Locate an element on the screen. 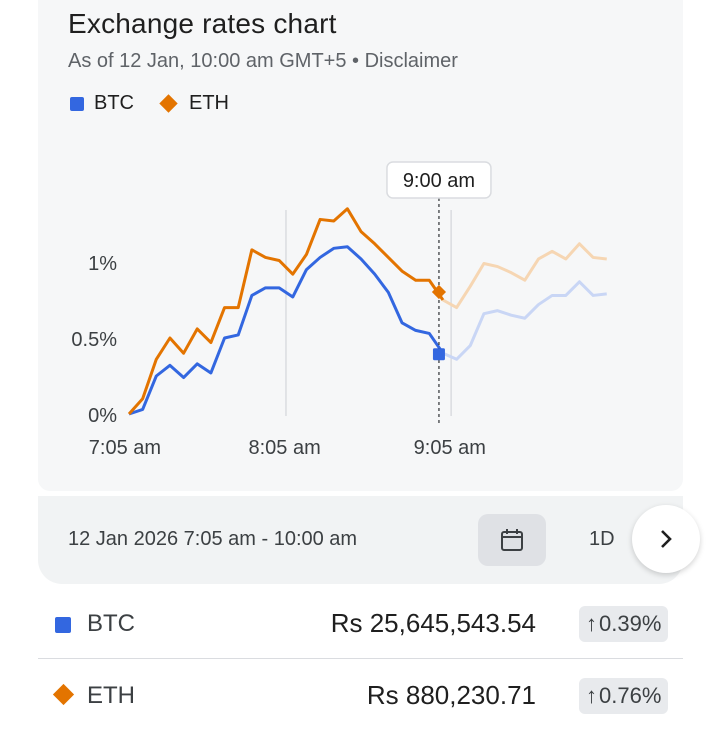  btc-name: BTC is located at coordinates (111, 623).